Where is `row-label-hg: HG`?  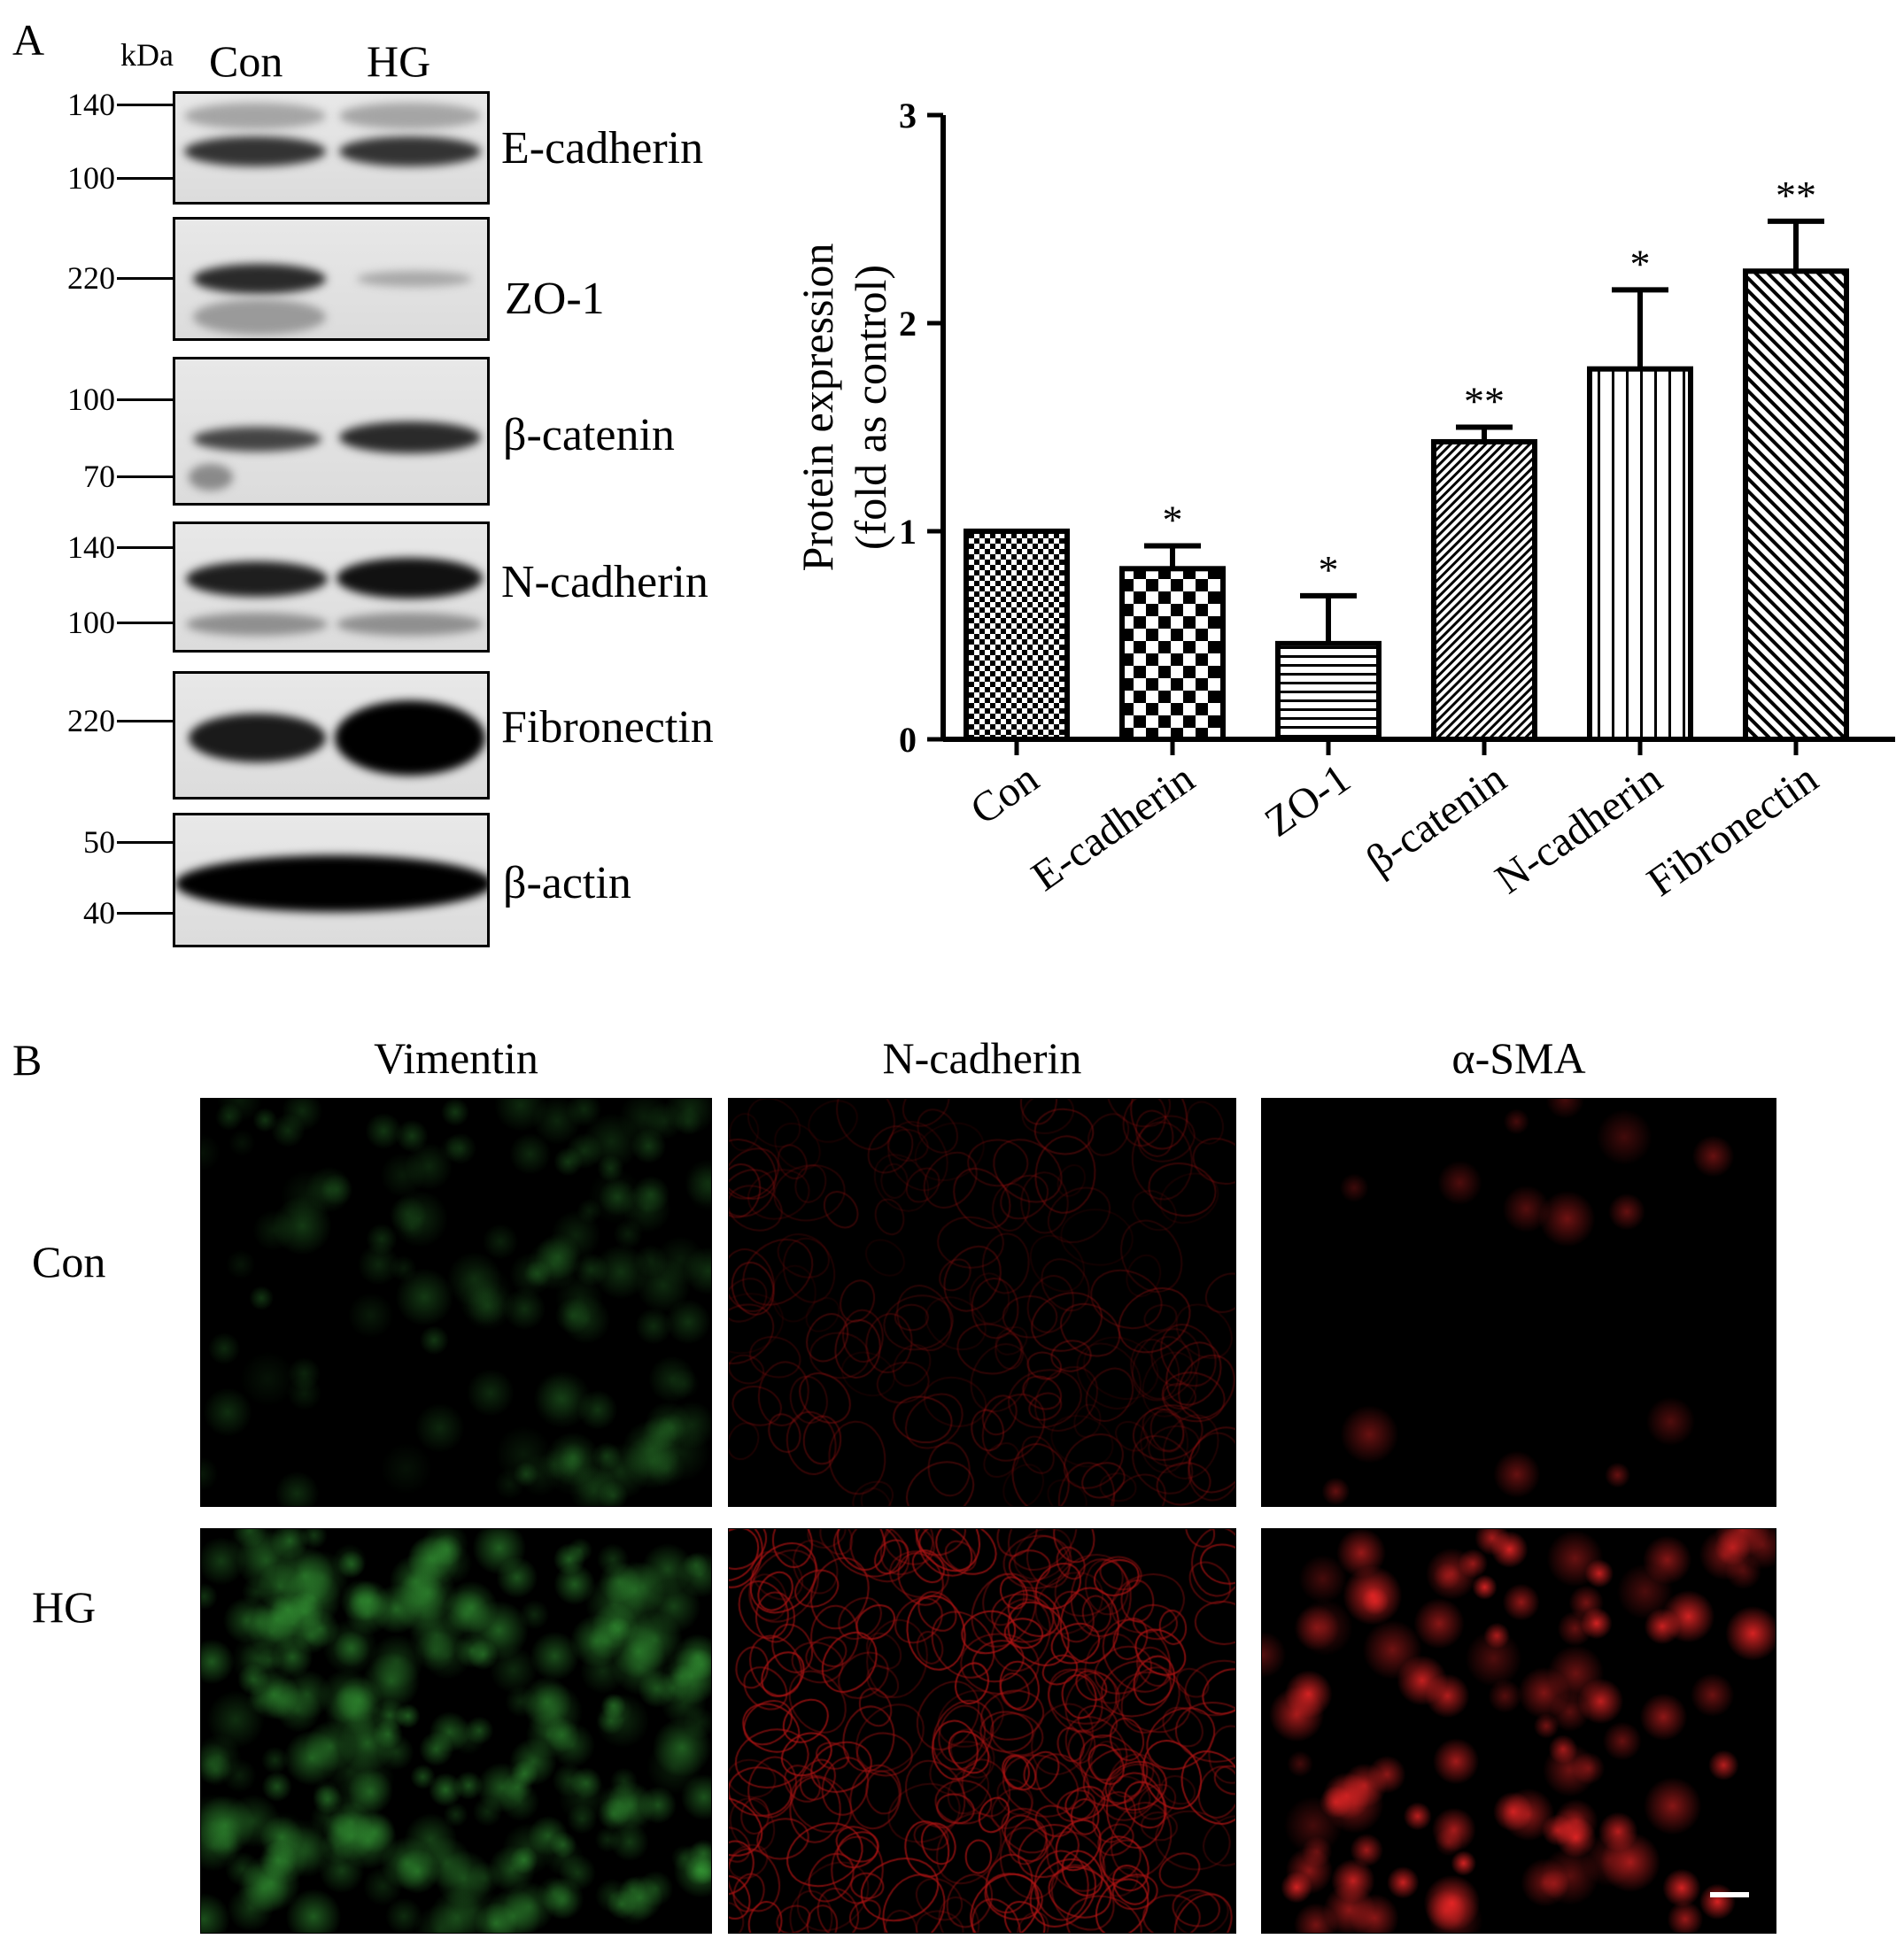 row-label-hg: HG is located at coordinates (64, 1607).